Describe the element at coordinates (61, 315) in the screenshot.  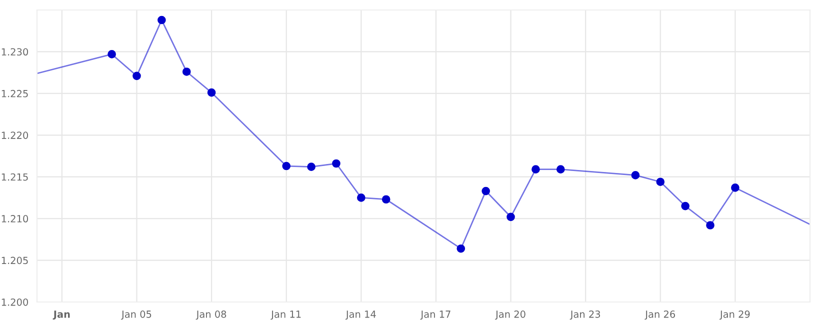
I see `x-tick-label: Jan` at that location.